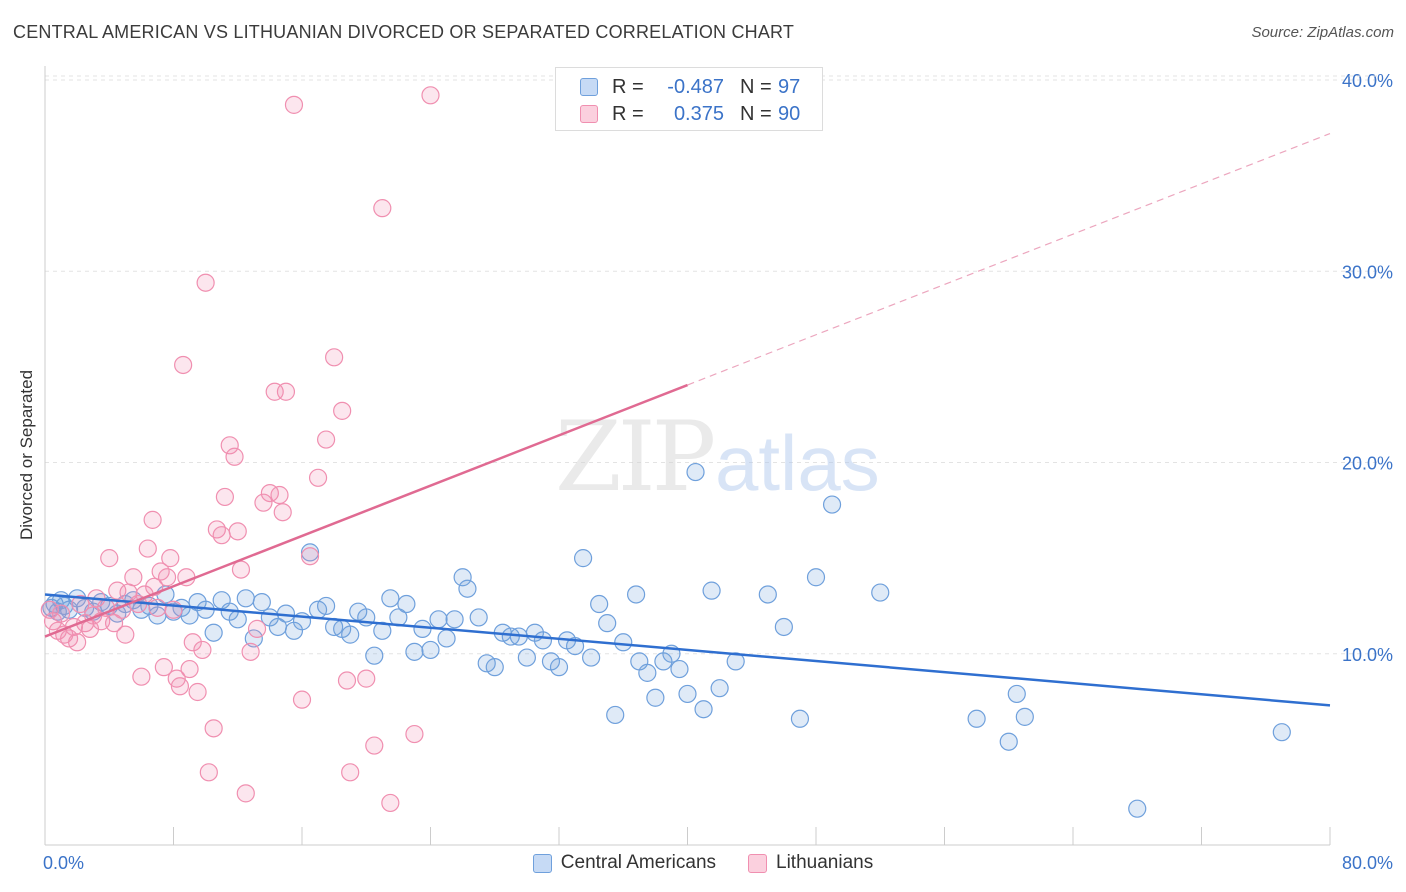  What do you see at coordinates (624, 863) in the screenshot?
I see `legend-item-central-americans: Central Americans` at bounding box center [624, 863].